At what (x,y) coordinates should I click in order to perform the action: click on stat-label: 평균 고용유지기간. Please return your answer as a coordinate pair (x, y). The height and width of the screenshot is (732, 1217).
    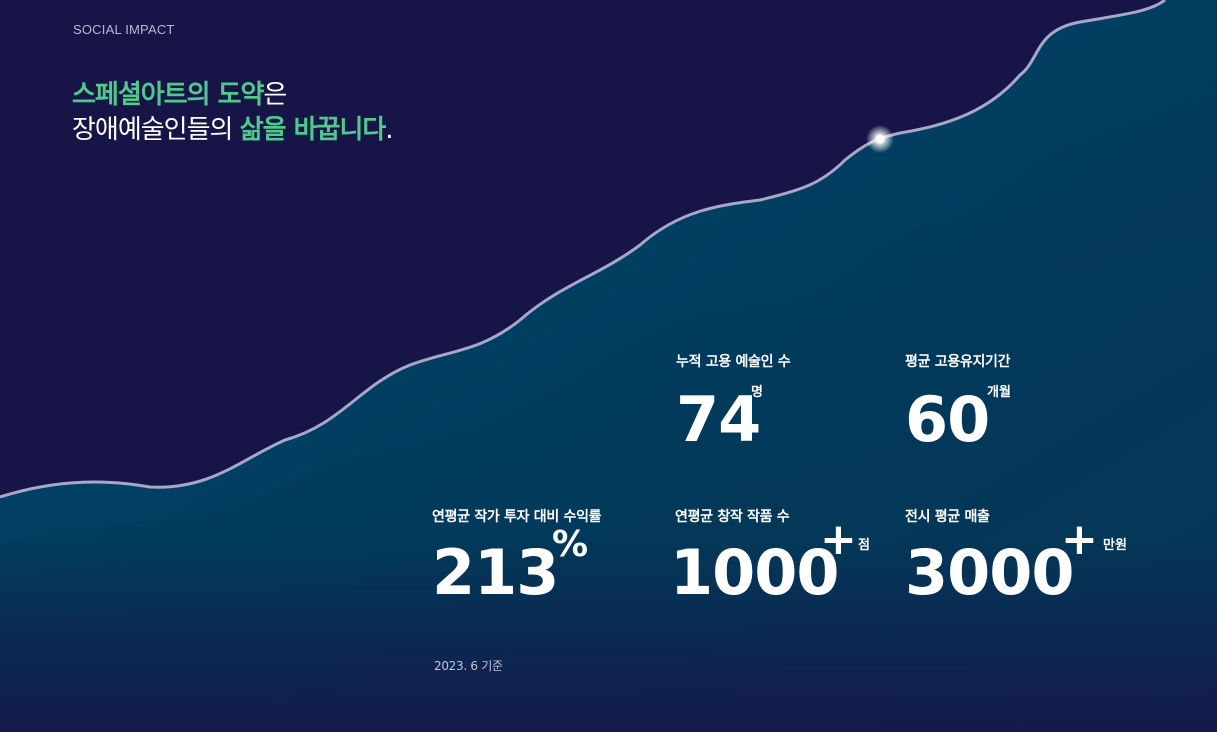
    Looking at the image, I should click on (958, 362).